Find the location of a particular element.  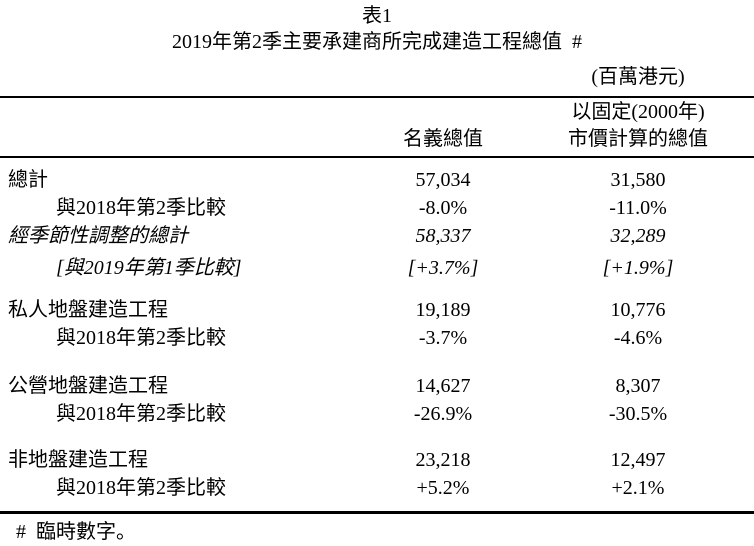

table-row-public-sites: 公營地盤建造工程 14,627 8,307 is located at coordinates (378, 386).